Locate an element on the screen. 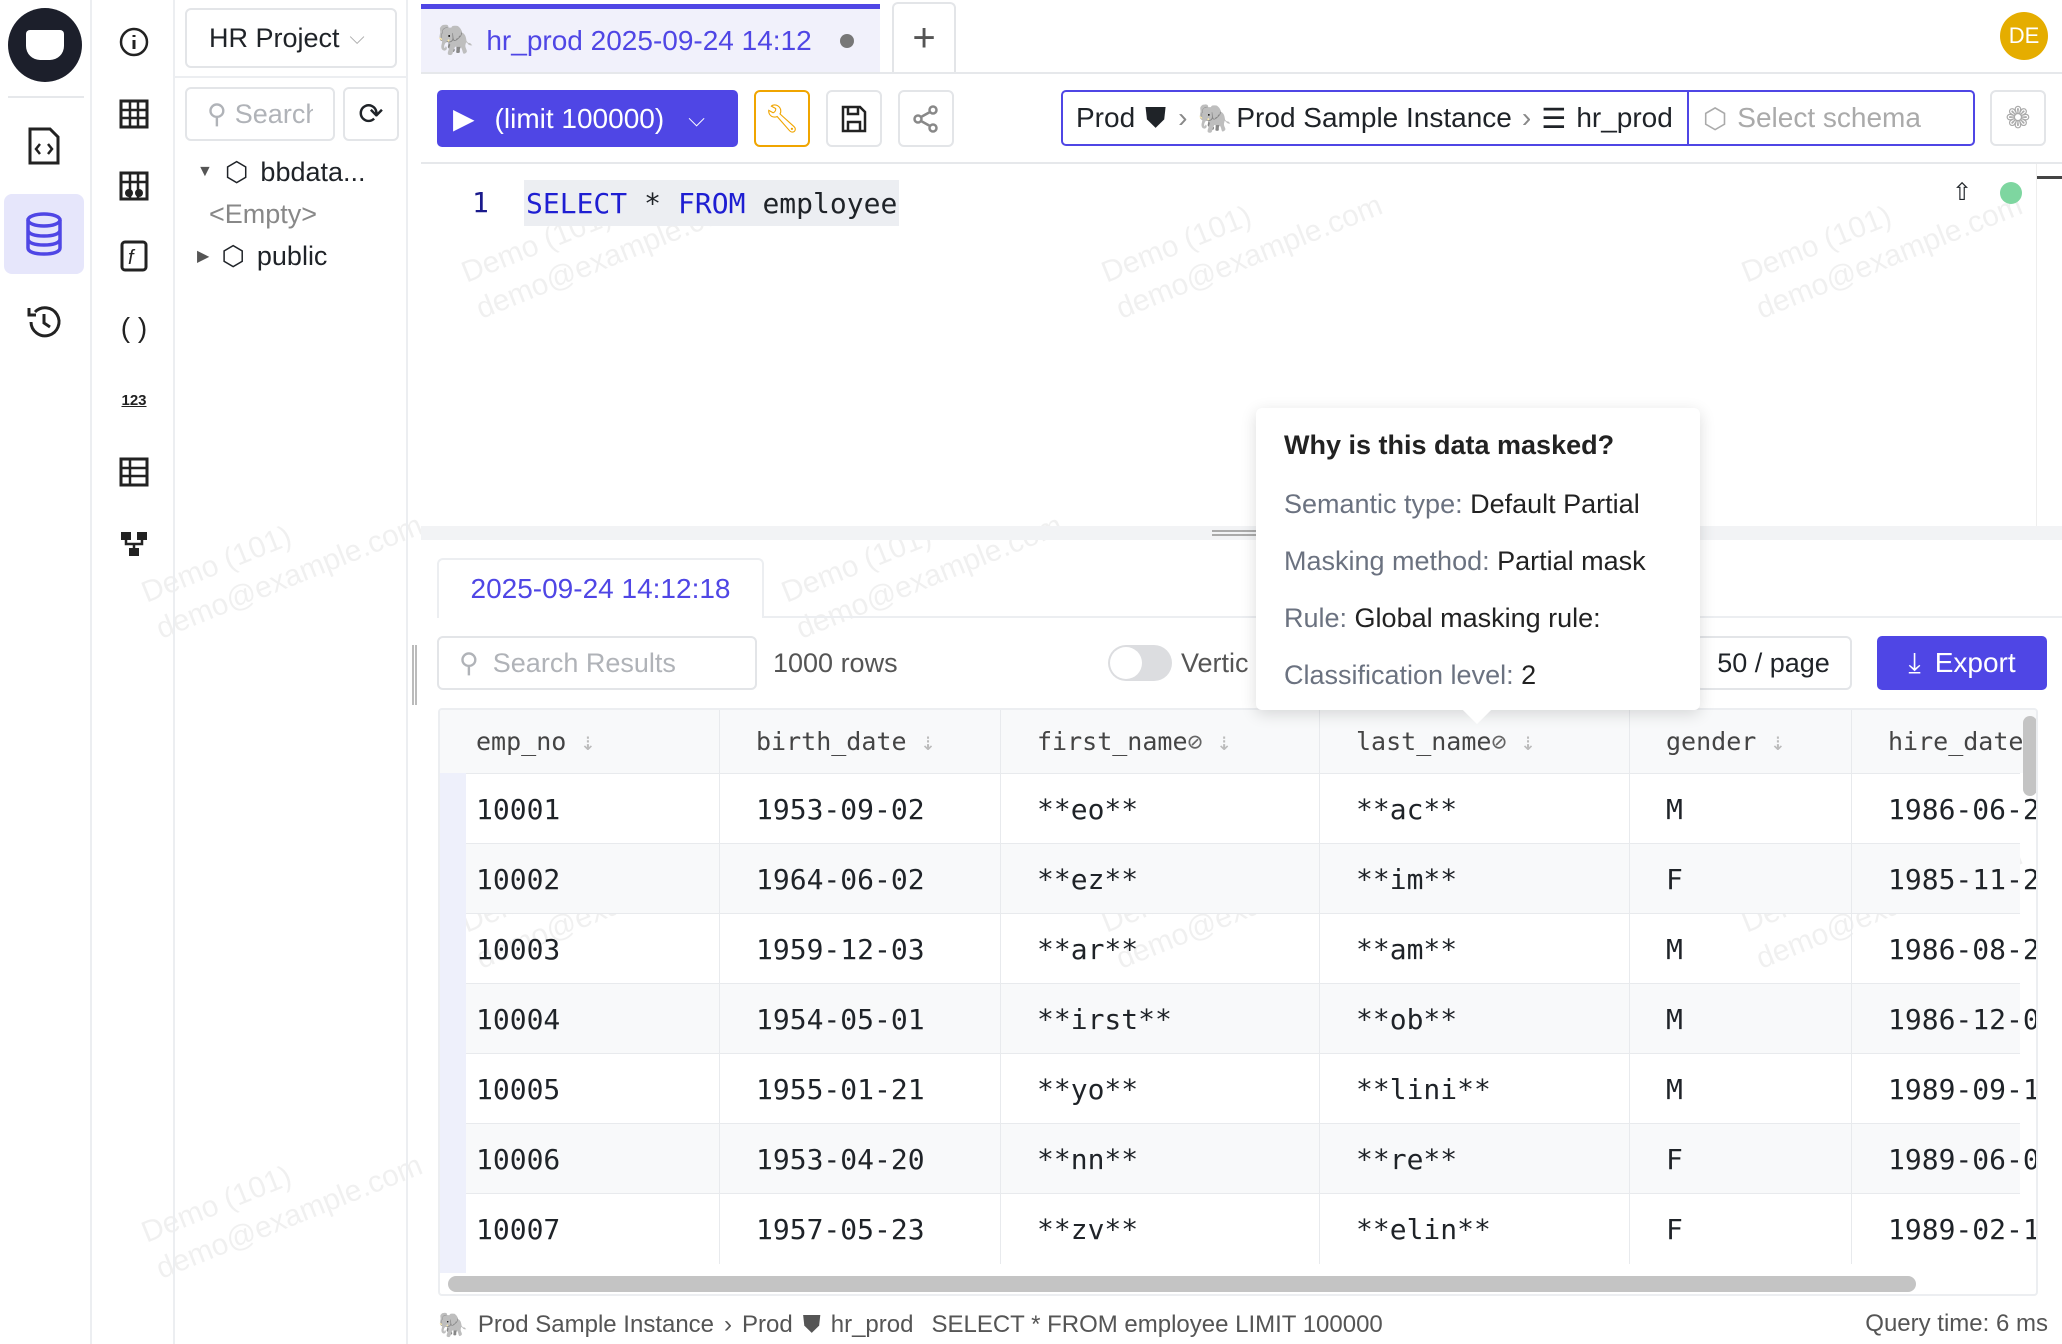 This screenshot has height=1344, width=2062. share-button is located at coordinates (926, 118).